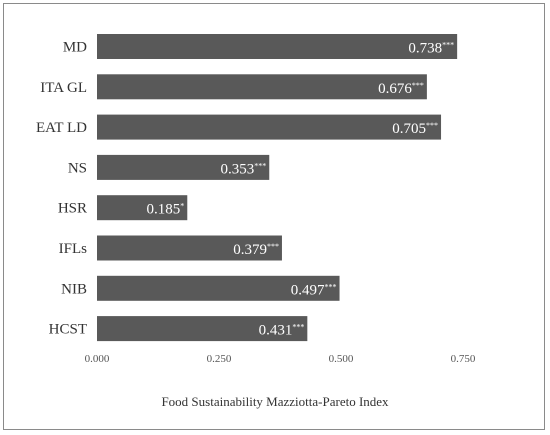  What do you see at coordinates (277, 46) in the screenshot?
I see `bar-md` at bounding box center [277, 46].